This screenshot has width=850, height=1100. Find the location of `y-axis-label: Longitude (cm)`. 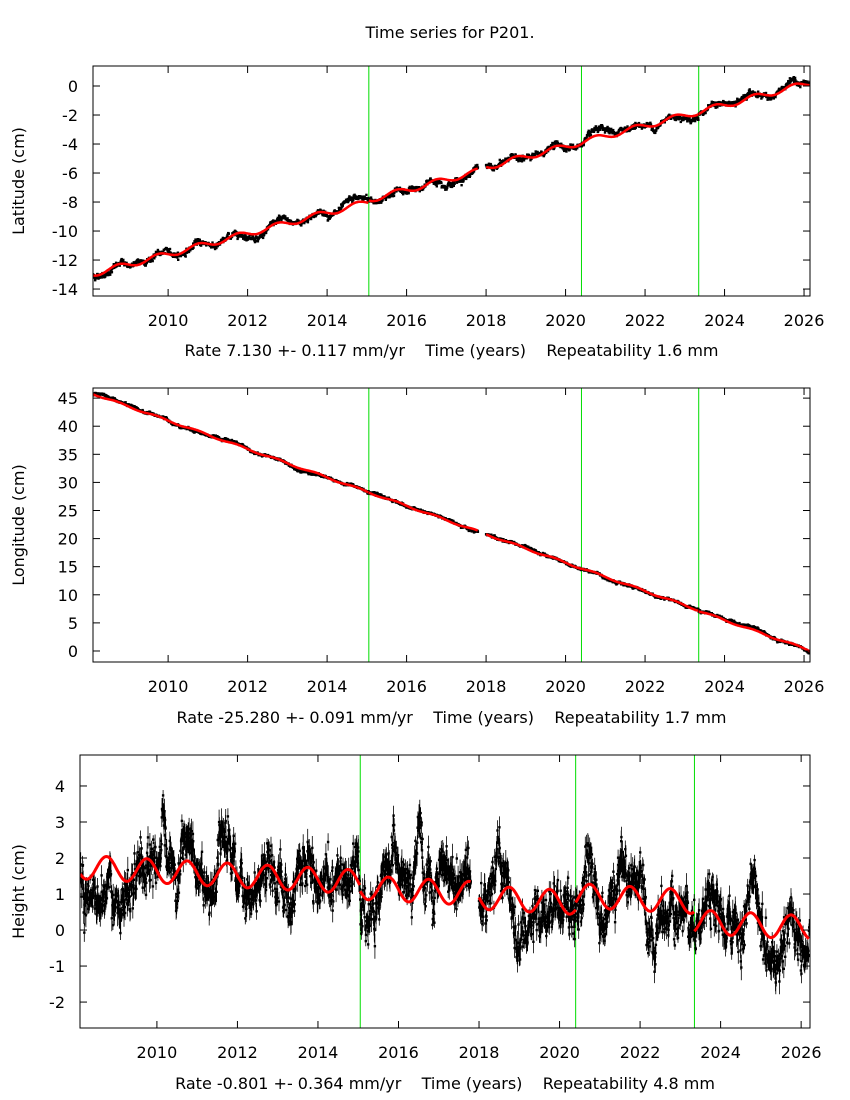

y-axis-label: Longitude (cm) is located at coordinates (18, 525).